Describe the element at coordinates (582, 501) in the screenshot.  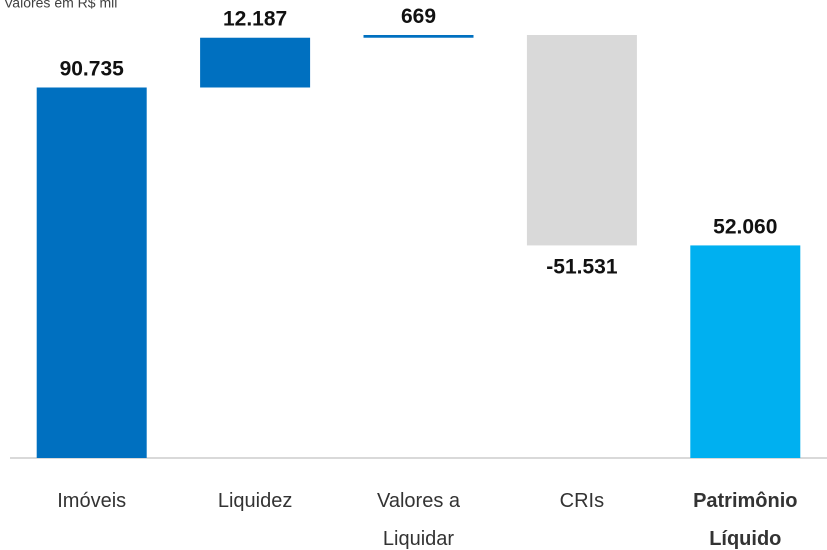
I see `x-tick-label: CRIs` at that location.